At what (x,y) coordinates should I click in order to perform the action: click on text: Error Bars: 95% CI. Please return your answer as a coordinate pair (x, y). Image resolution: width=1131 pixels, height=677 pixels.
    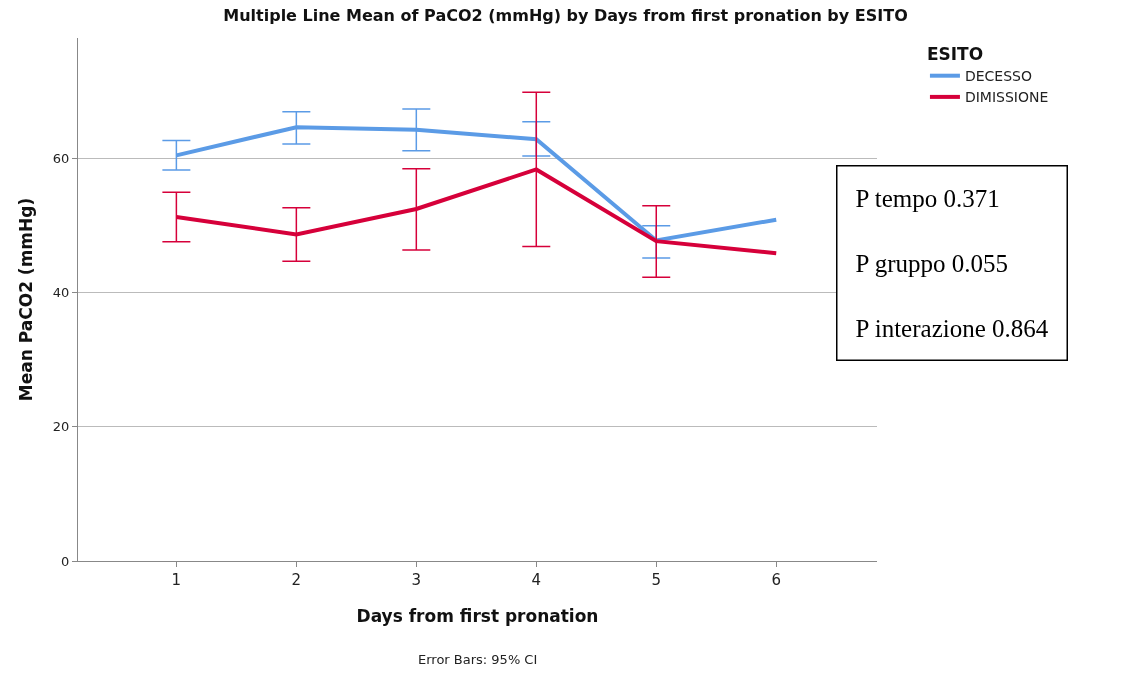
    Looking at the image, I should click on (478, 659).